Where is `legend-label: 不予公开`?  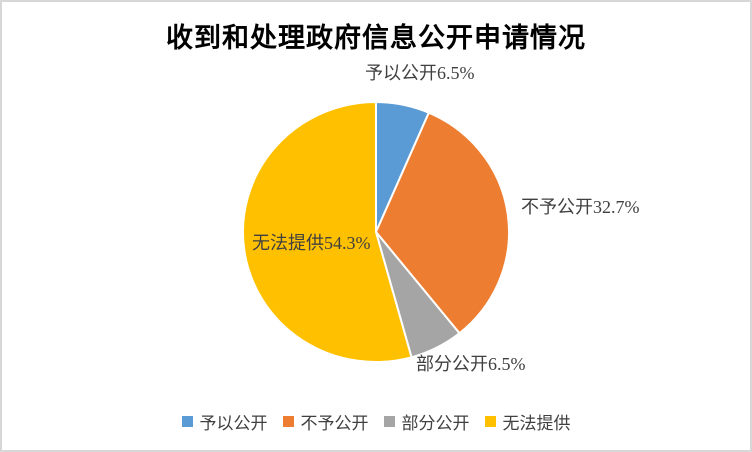 legend-label: 不予公开 is located at coordinates (334, 423).